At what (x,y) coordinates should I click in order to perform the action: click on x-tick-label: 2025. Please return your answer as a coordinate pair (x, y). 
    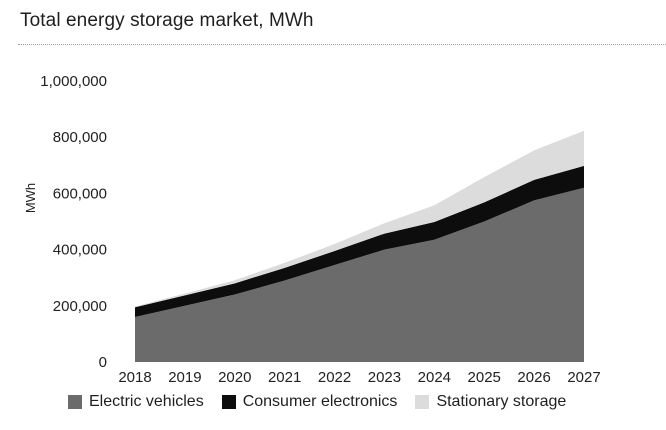
    Looking at the image, I should click on (484, 377).